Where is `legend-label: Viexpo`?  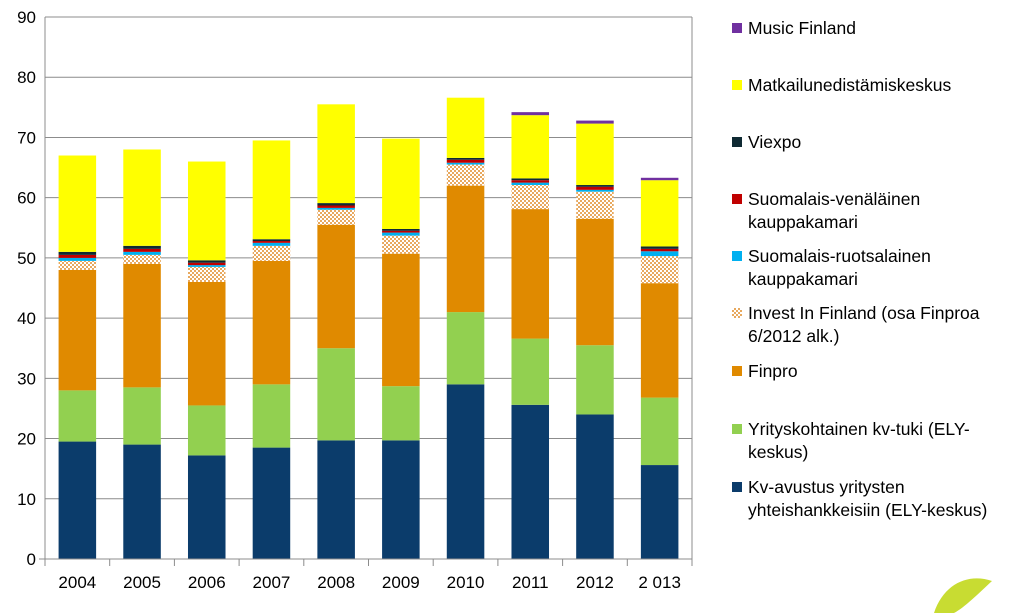
legend-label: Viexpo is located at coordinates (775, 142).